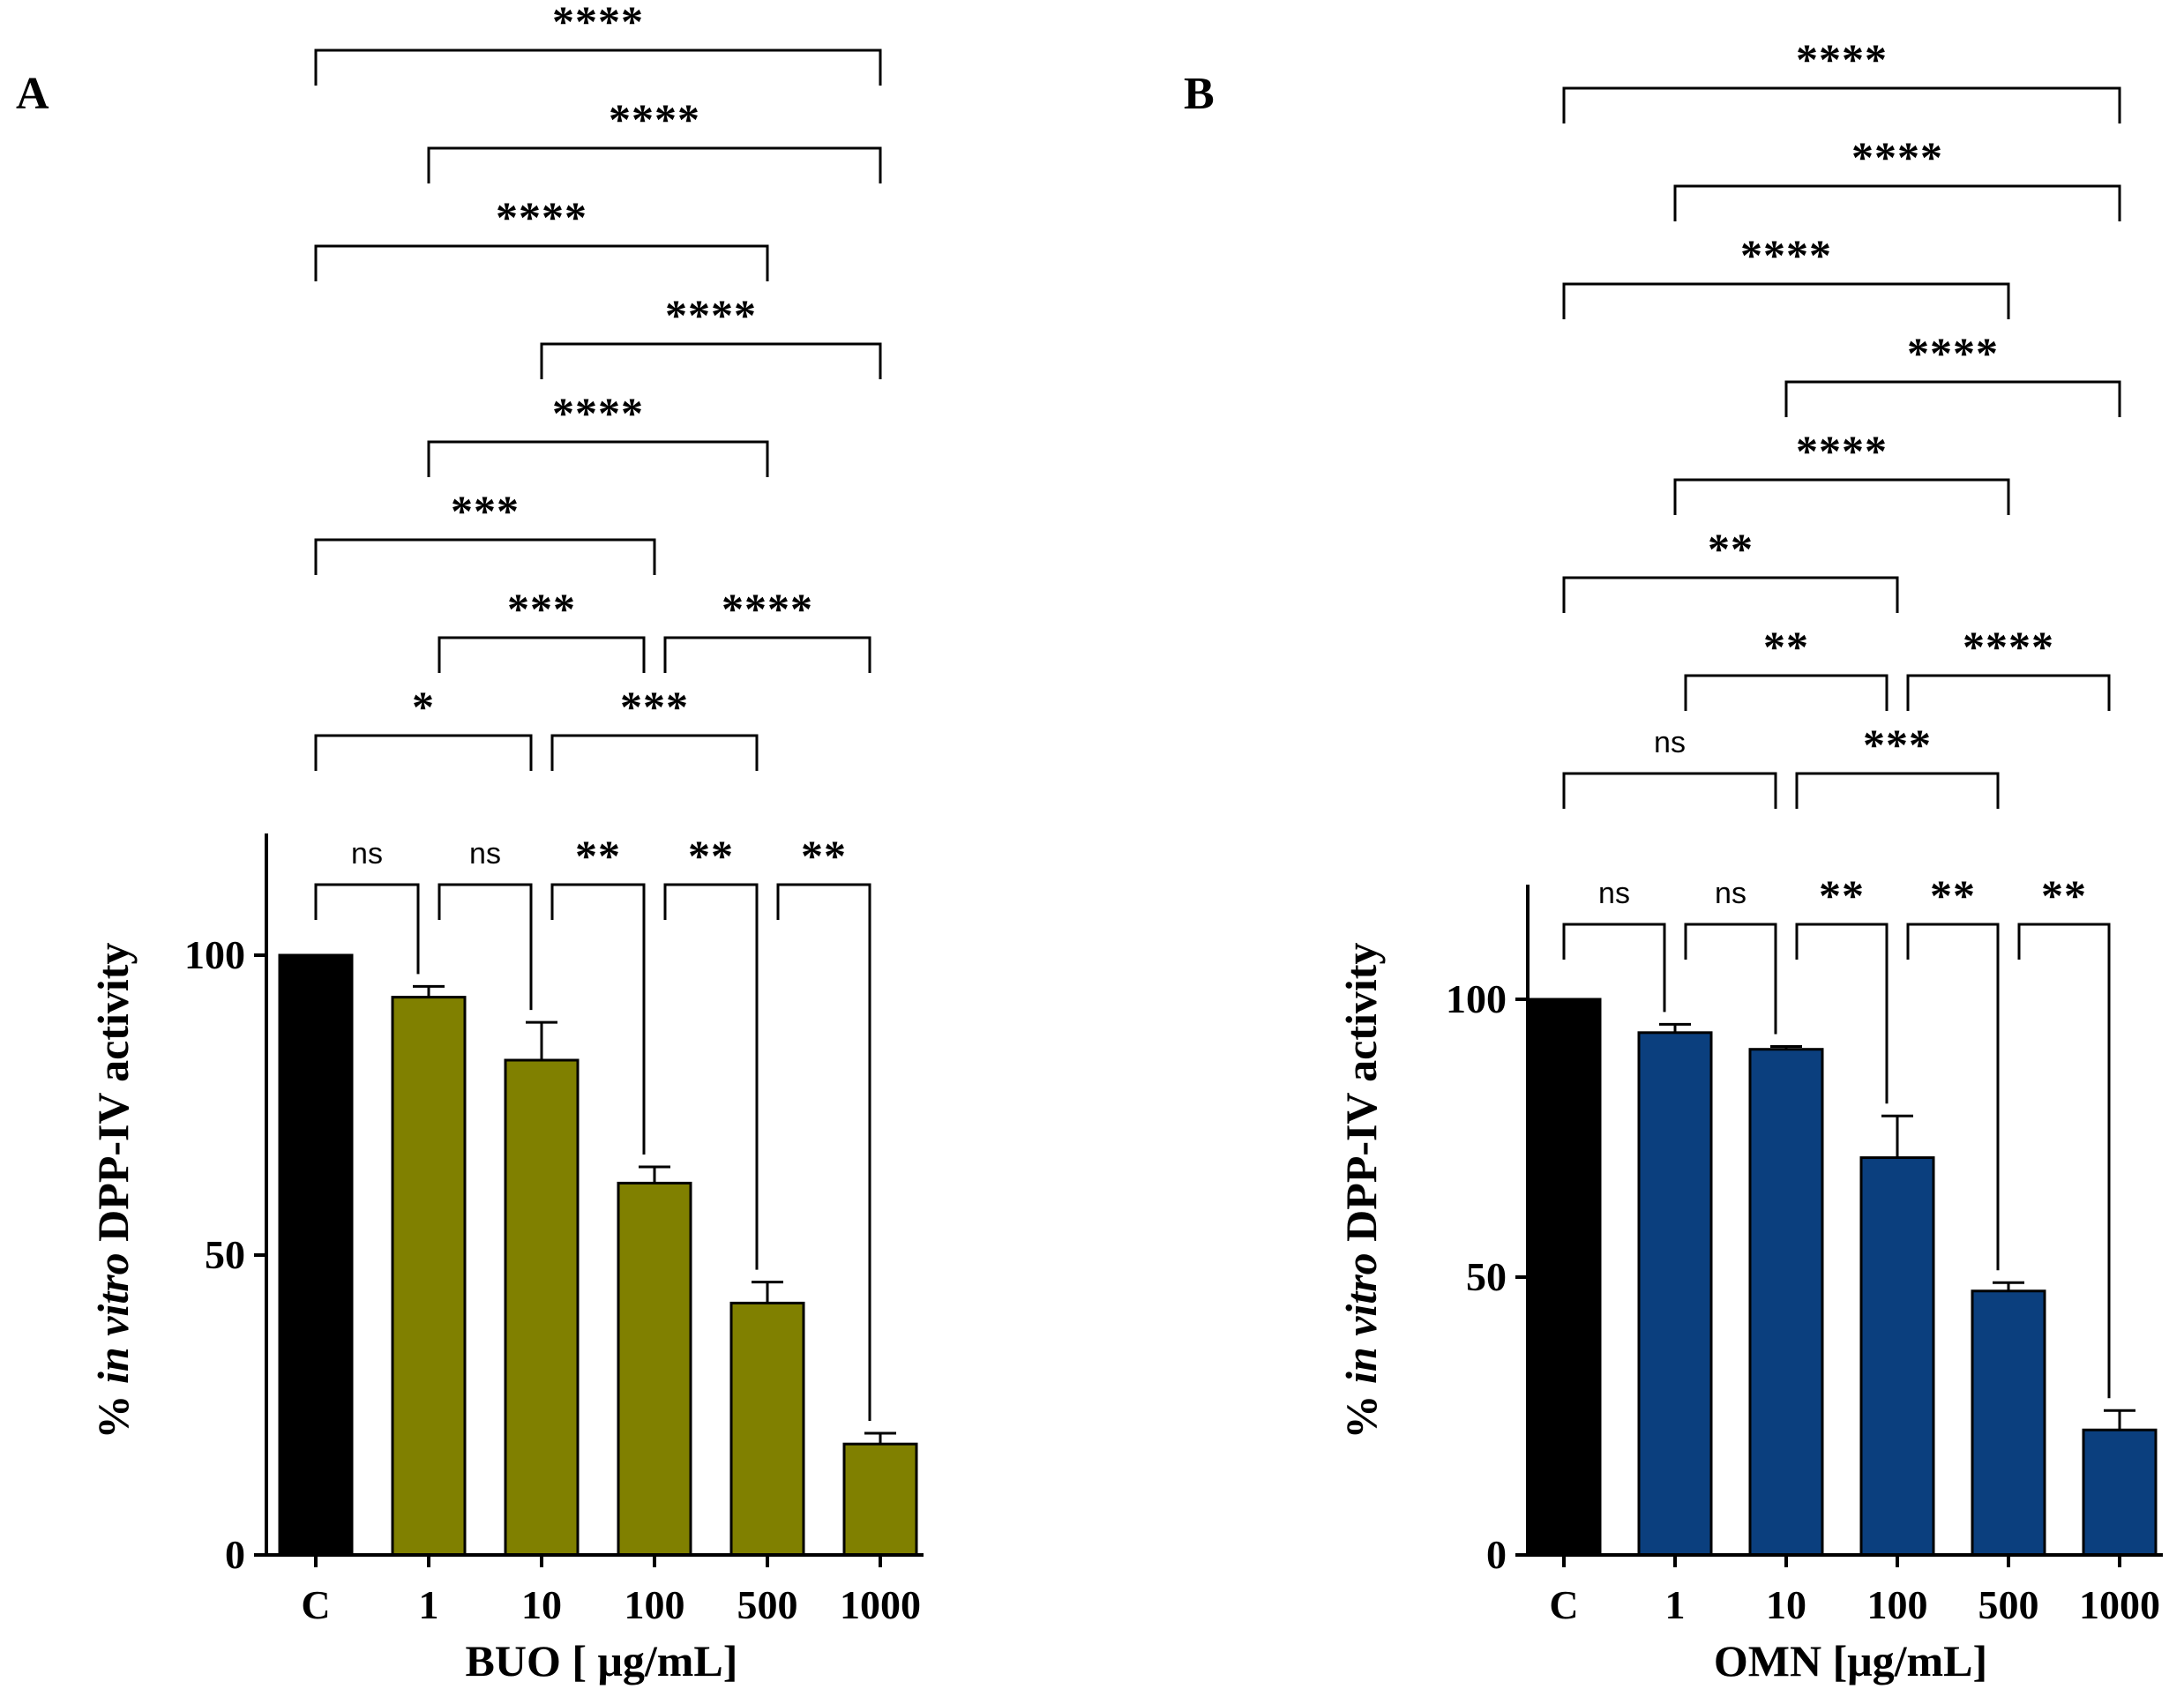  What do you see at coordinates (880, 1604) in the screenshot?
I see `panel-a-x-tick-label-1000: 1000` at bounding box center [880, 1604].